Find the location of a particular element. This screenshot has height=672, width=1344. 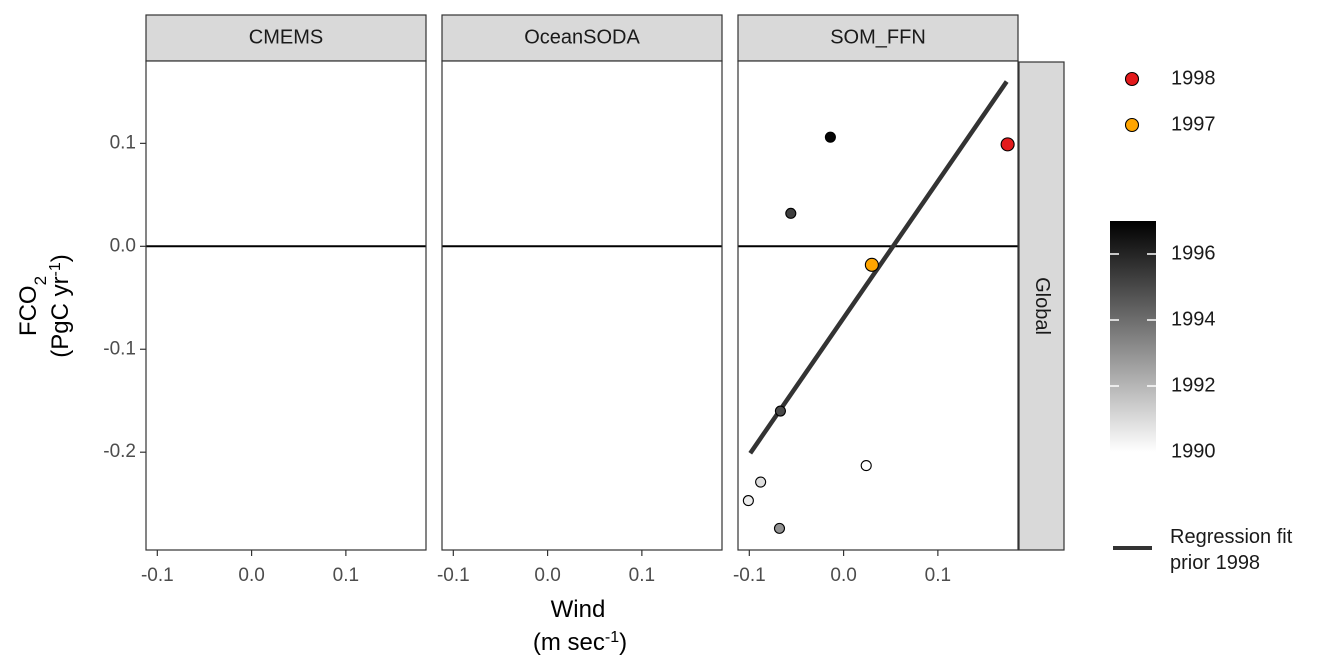

x-axis-unit-close: ) is located at coordinates (623, 642).